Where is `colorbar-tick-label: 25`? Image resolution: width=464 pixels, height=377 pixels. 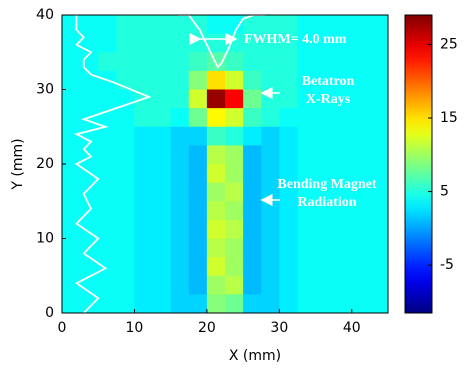 colorbar-tick-label: 25 is located at coordinates (449, 44).